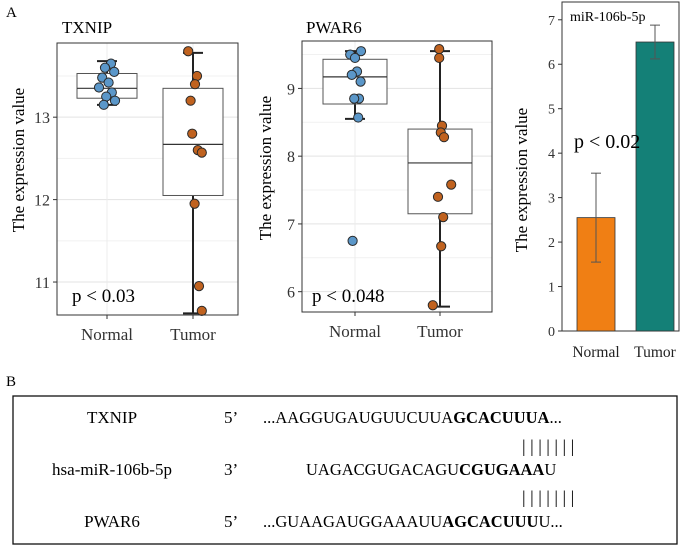  I want to click on sequence-name-mirna: hsa-miR-106b-5p, so click(112, 469).